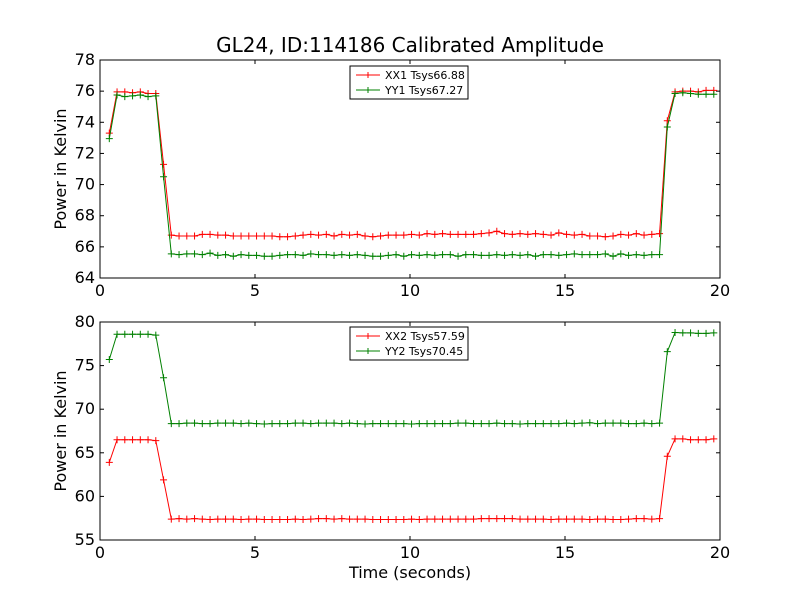 The height and width of the screenshot is (600, 800). I want to click on y-tick-label: 60, so click(85, 495).